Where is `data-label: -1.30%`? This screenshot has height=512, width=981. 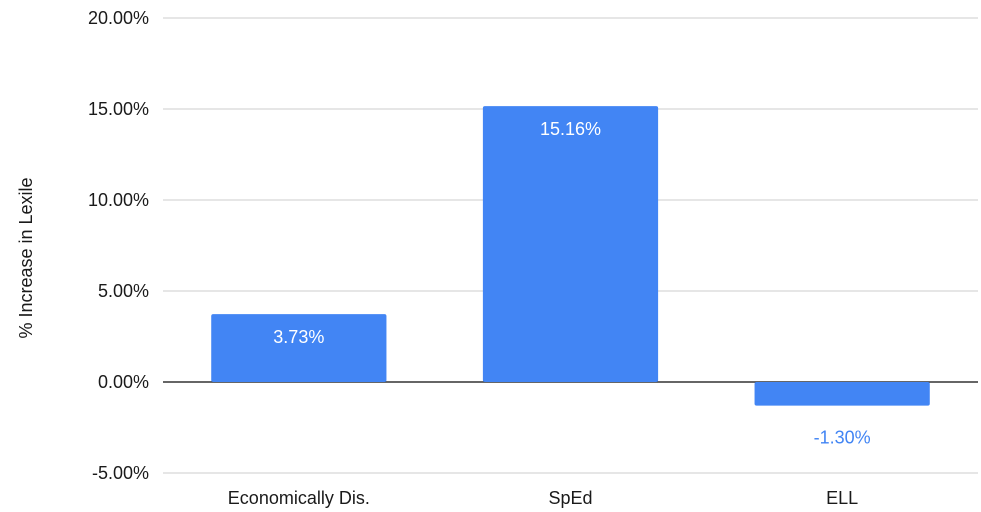
data-label: -1.30% is located at coordinates (842, 438).